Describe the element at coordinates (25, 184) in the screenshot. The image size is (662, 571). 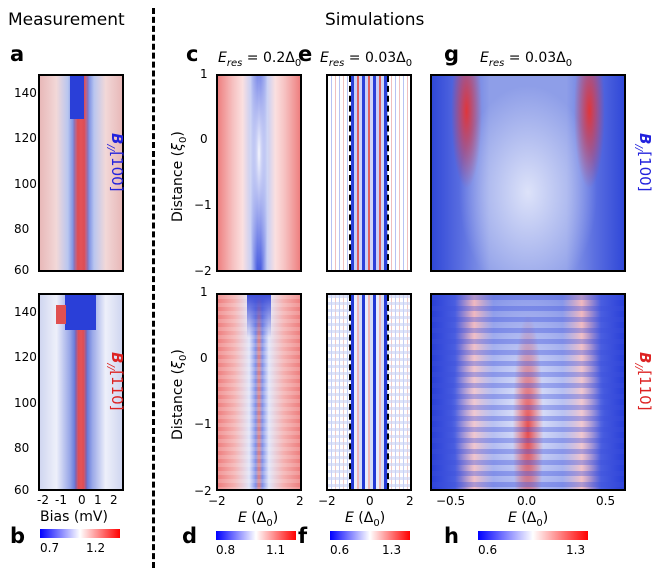
I see `a-ytick-100: 100` at that location.